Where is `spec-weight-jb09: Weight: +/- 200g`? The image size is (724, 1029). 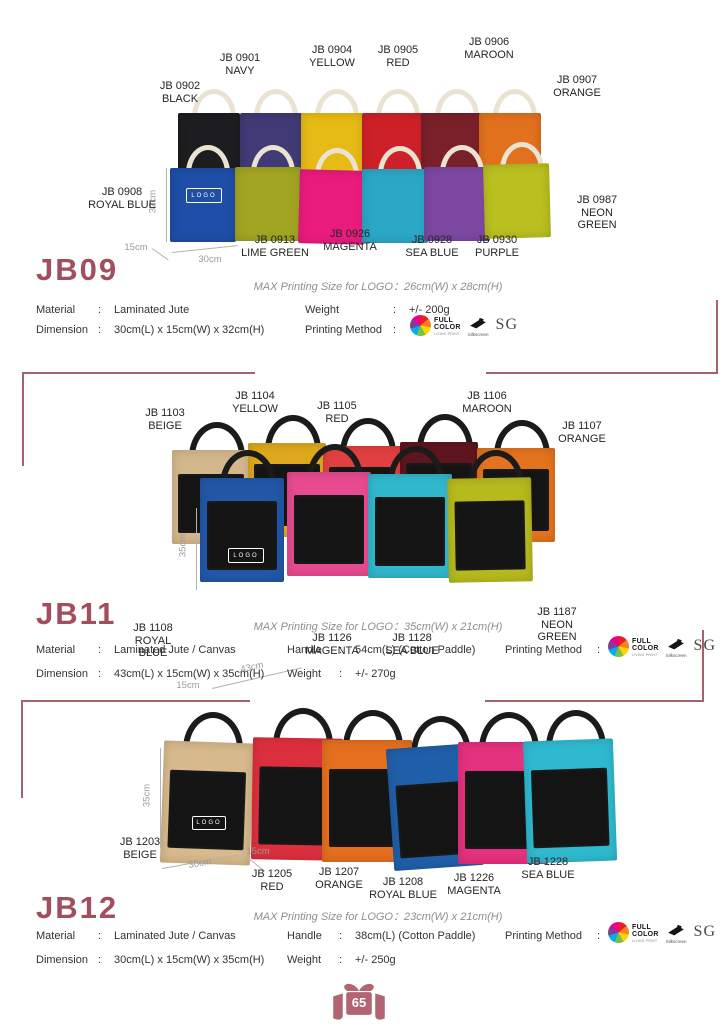 spec-weight-jb09: Weight: +/- 200g is located at coordinates (377, 310).